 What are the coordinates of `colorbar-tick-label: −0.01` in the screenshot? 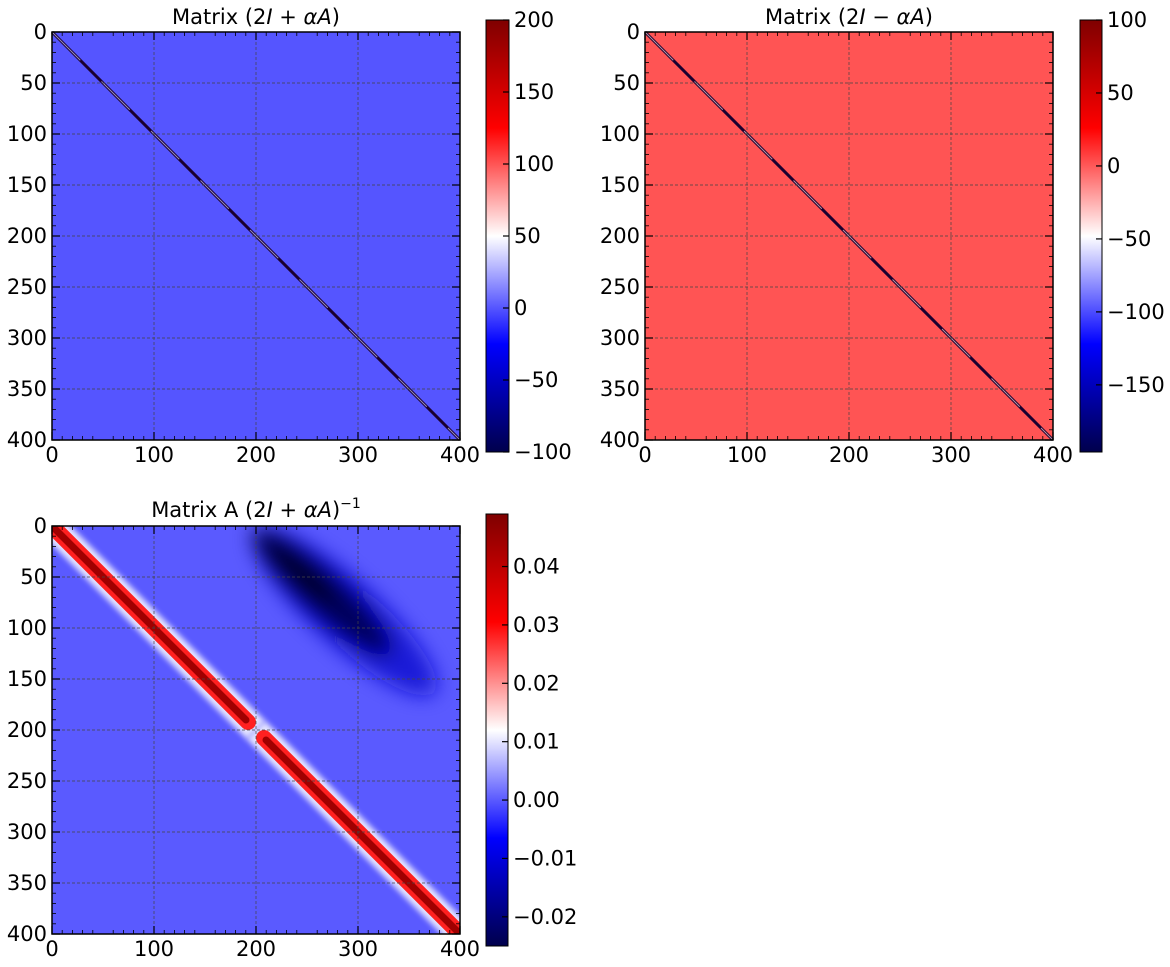 It's located at (545, 858).